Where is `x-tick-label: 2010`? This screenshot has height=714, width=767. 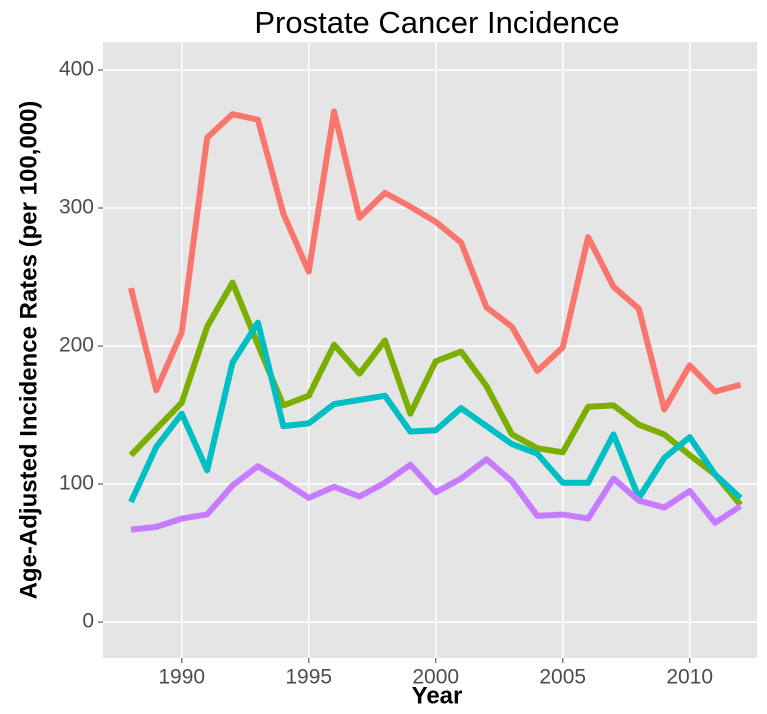
x-tick-label: 2010 is located at coordinates (689, 677).